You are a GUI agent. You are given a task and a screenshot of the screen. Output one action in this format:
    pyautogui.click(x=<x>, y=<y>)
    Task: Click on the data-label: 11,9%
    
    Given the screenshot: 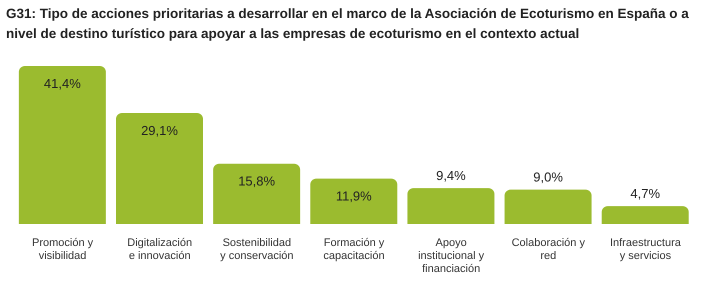 What is the action you would take?
    pyautogui.click(x=354, y=196)
    